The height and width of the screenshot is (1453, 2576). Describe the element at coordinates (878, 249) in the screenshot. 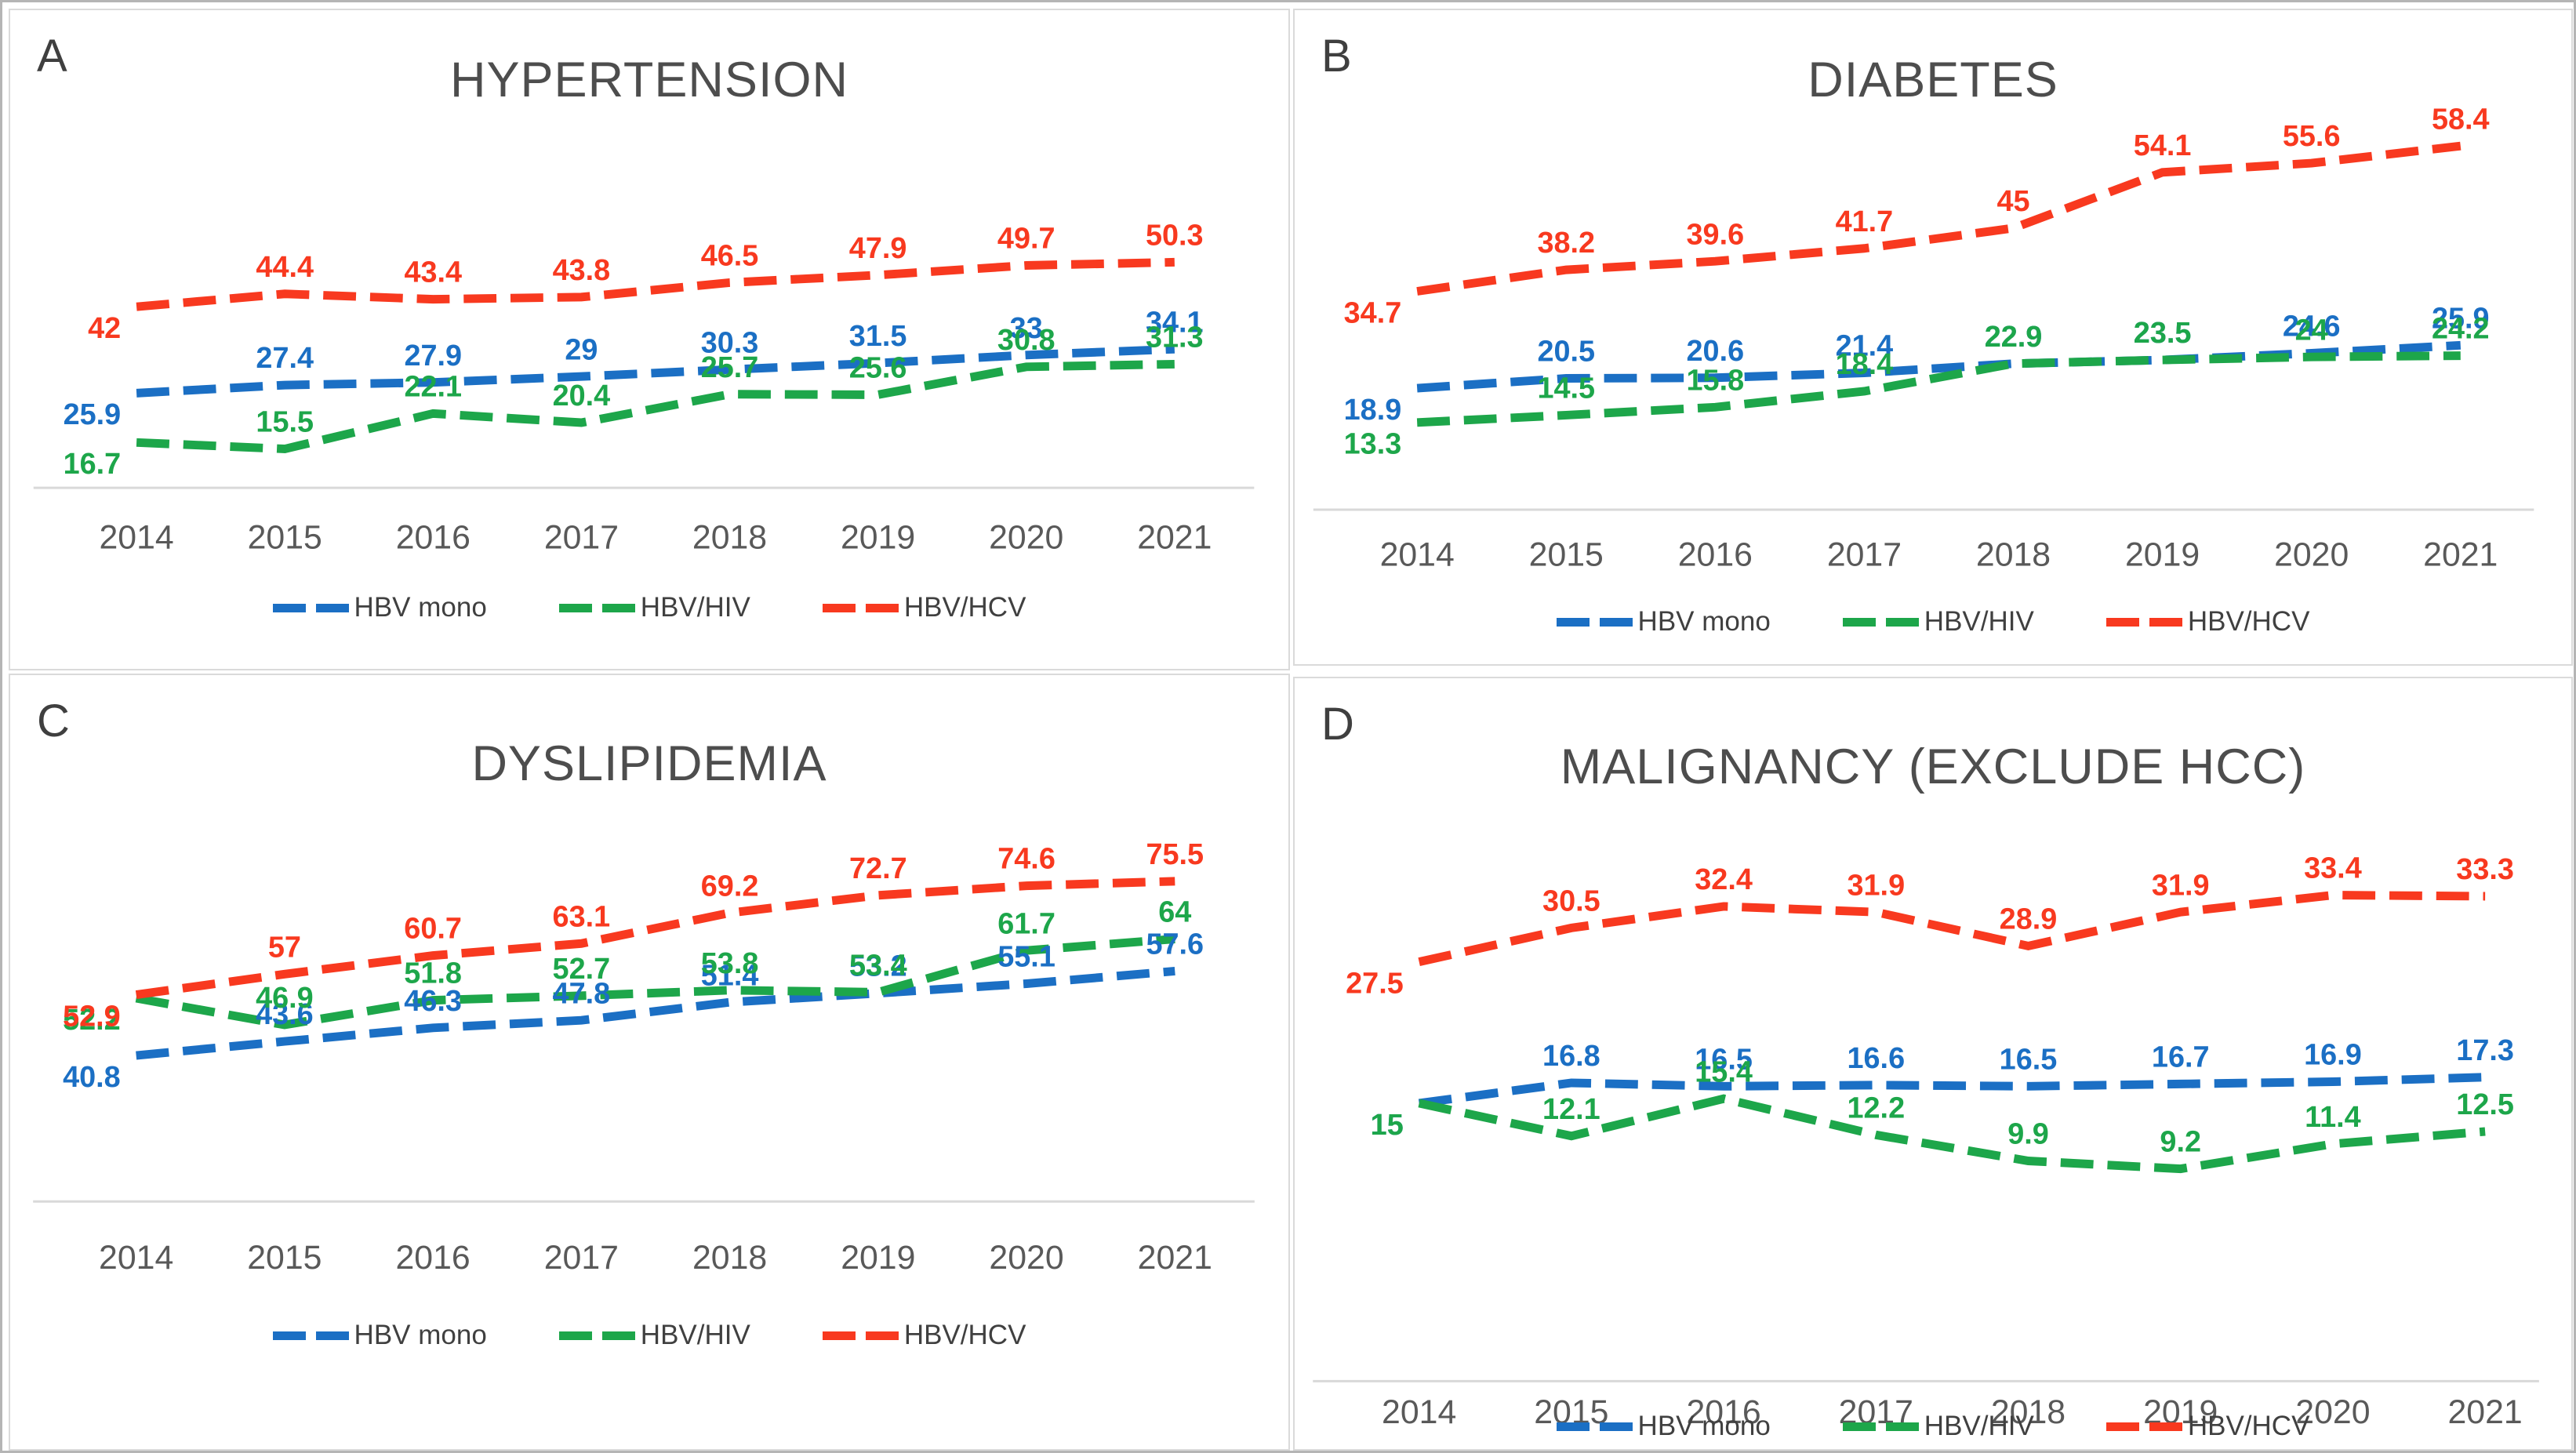

I see `data-label-hbv-hcv: 47.9` at that location.